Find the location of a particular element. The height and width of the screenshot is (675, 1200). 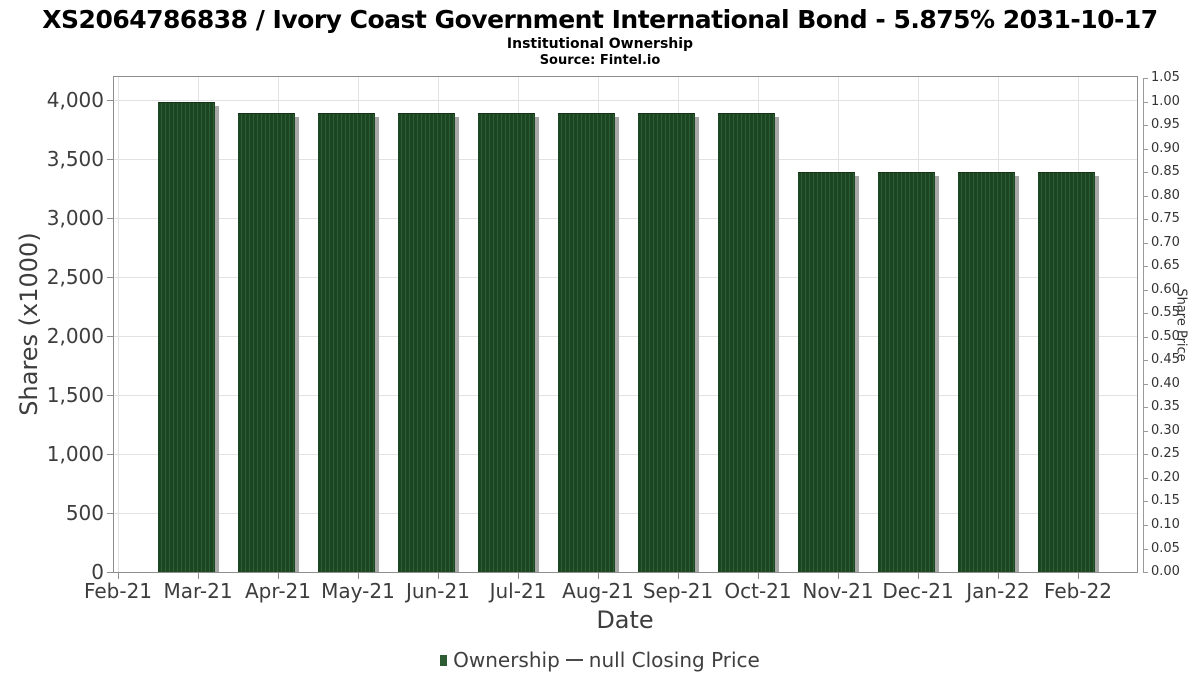

x-tick-label: Jan-22 is located at coordinates (998, 591).